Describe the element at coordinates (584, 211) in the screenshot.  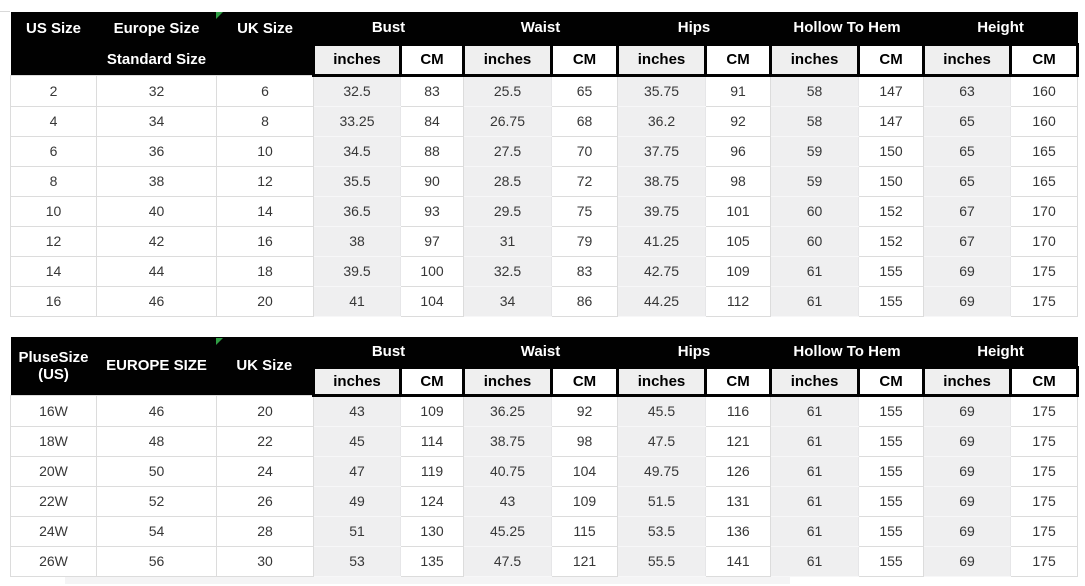
I see `table-cell: 75` at that location.